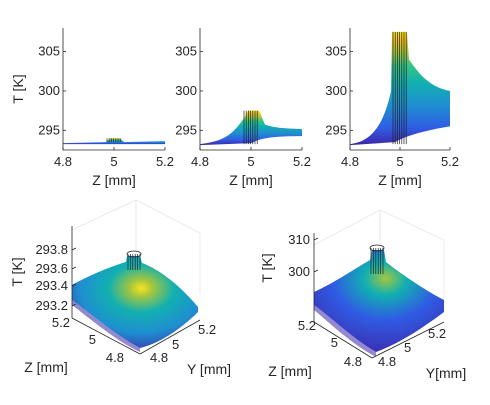  What do you see at coordinates (51, 305) in the screenshot?
I see `vertical-tick-label: 293.2` at bounding box center [51, 305].